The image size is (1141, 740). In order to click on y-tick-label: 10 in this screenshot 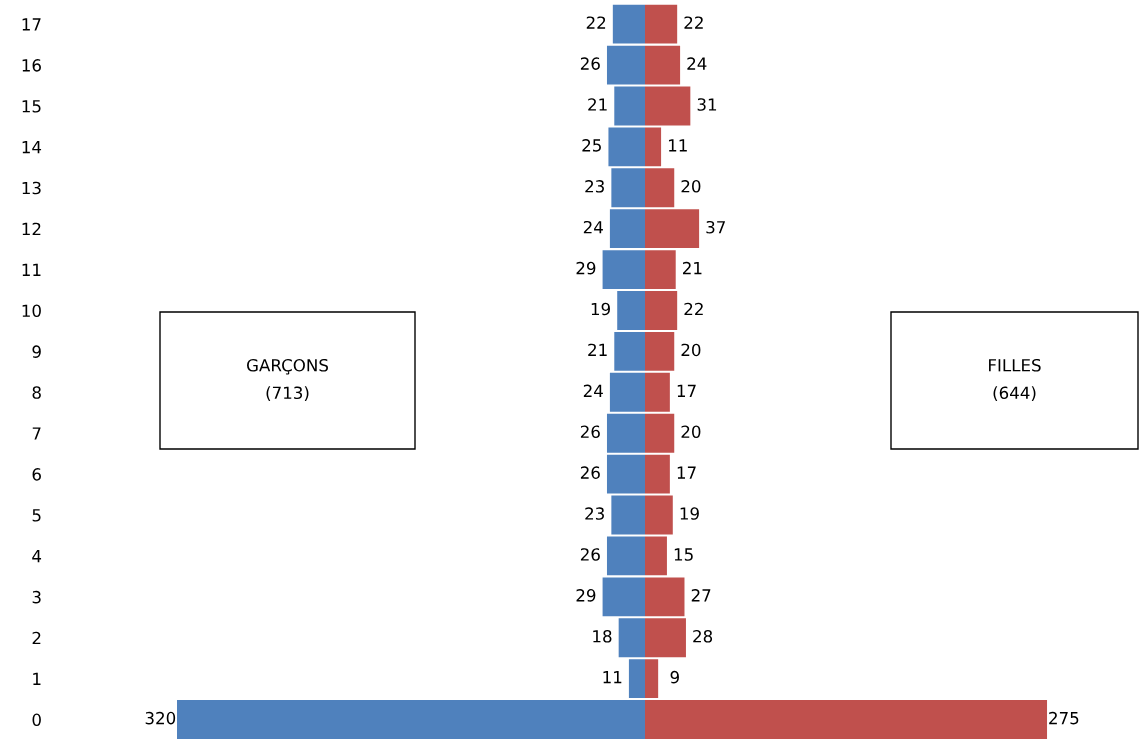, I will do `click(31, 311)`.